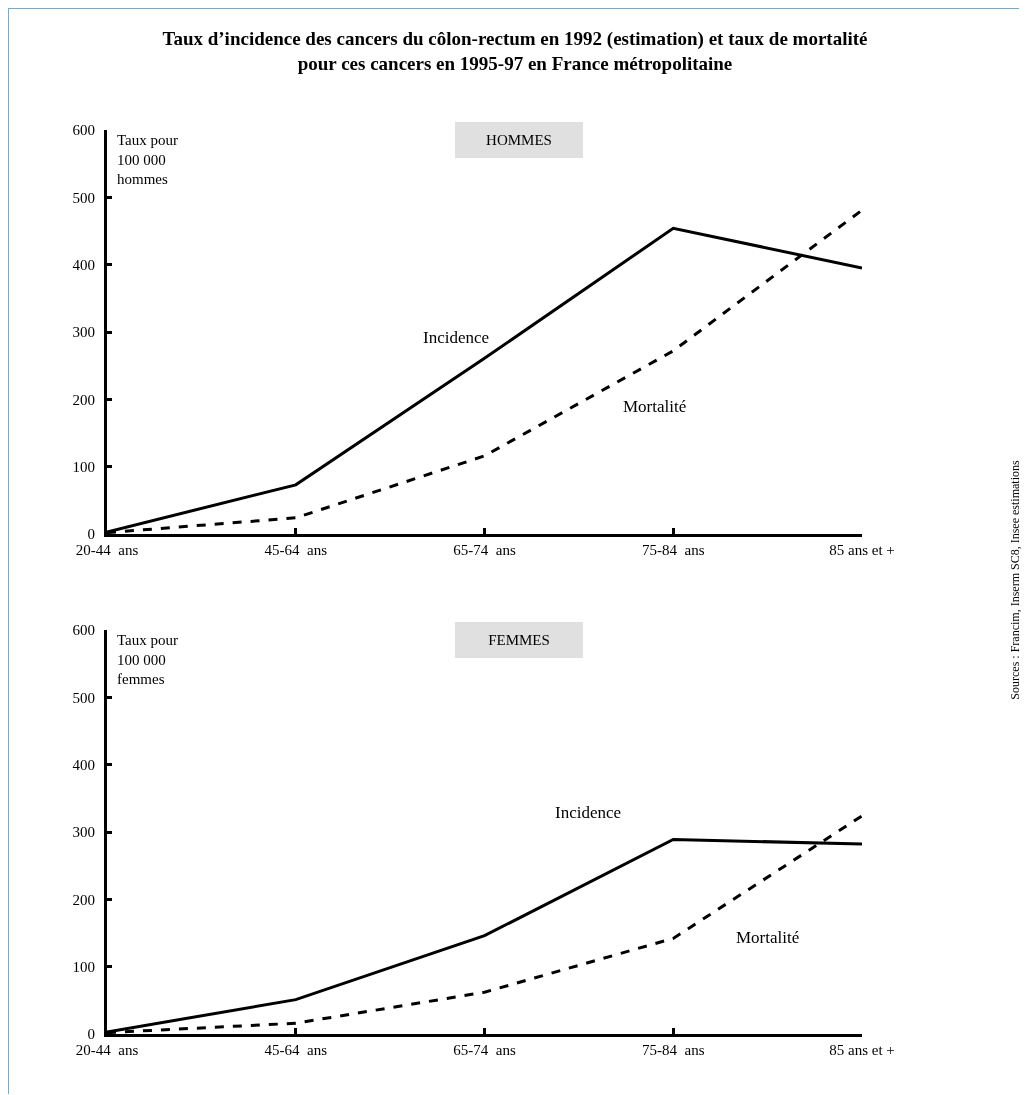  Describe the element at coordinates (1015, 580) in the screenshot. I see `source-note: Sources : Francim, Inserm SC8, Insee estimations` at that location.